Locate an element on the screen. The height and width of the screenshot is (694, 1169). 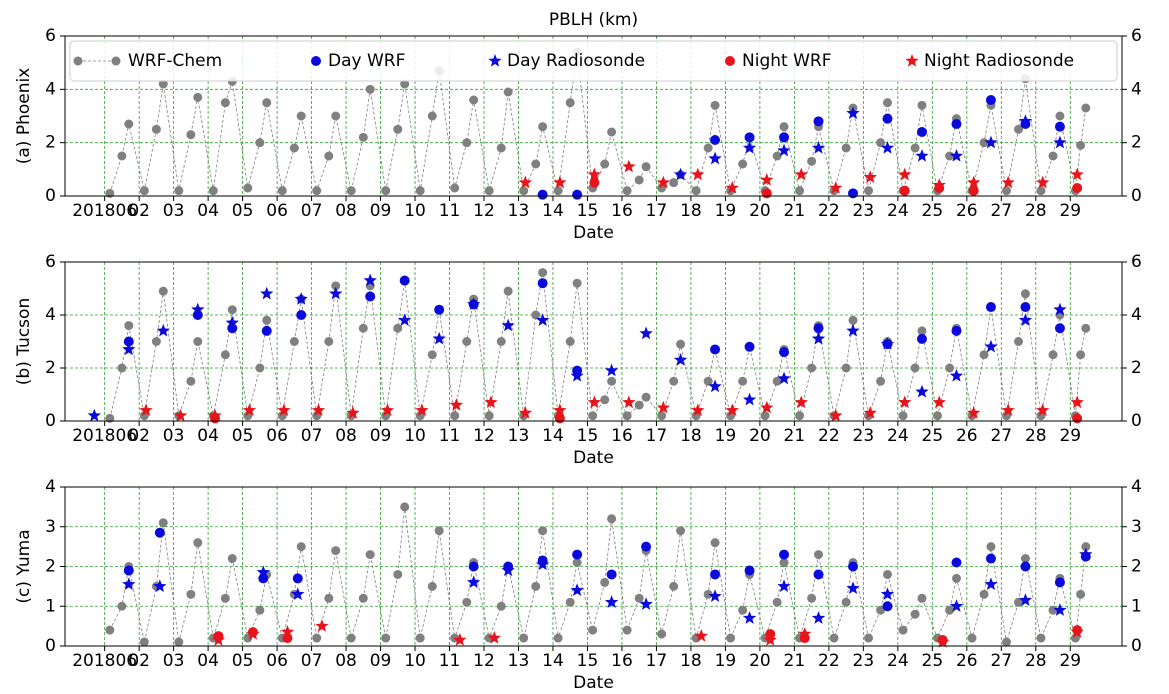
y-tick-label: 0 is located at coordinates (50, 421).